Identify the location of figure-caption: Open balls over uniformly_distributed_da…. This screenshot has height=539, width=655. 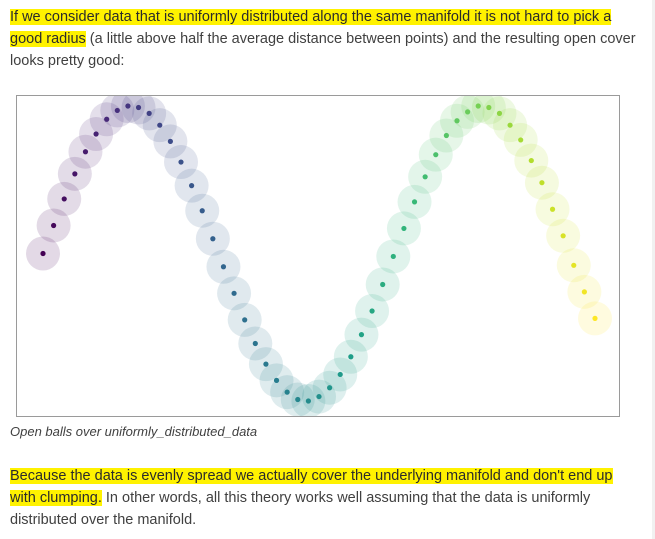
(134, 431).